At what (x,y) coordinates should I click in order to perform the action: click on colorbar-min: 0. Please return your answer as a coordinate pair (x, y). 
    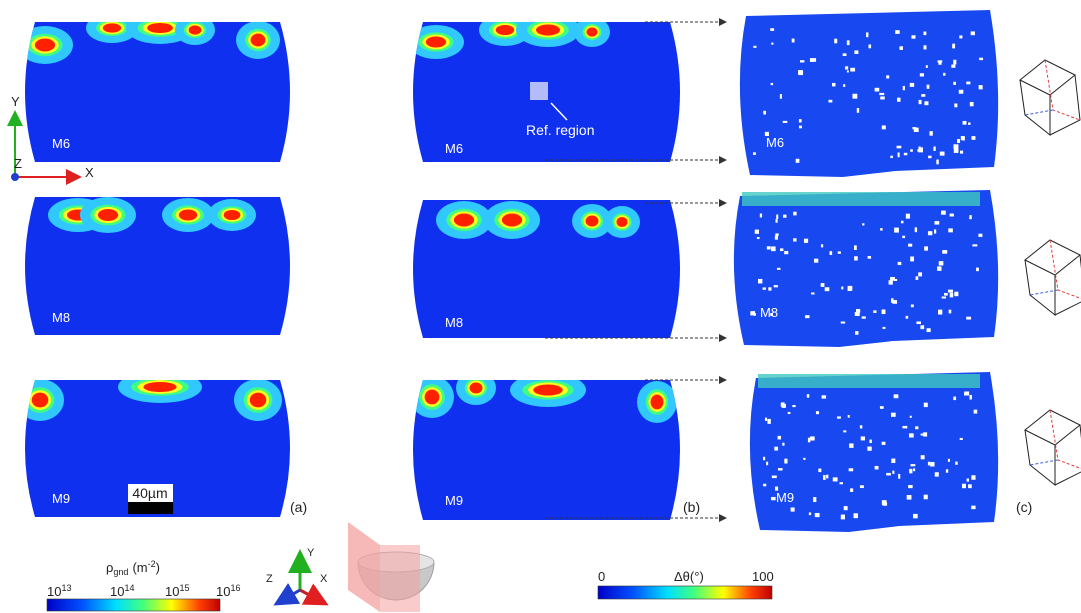
    Looking at the image, I should click on (601, 576).